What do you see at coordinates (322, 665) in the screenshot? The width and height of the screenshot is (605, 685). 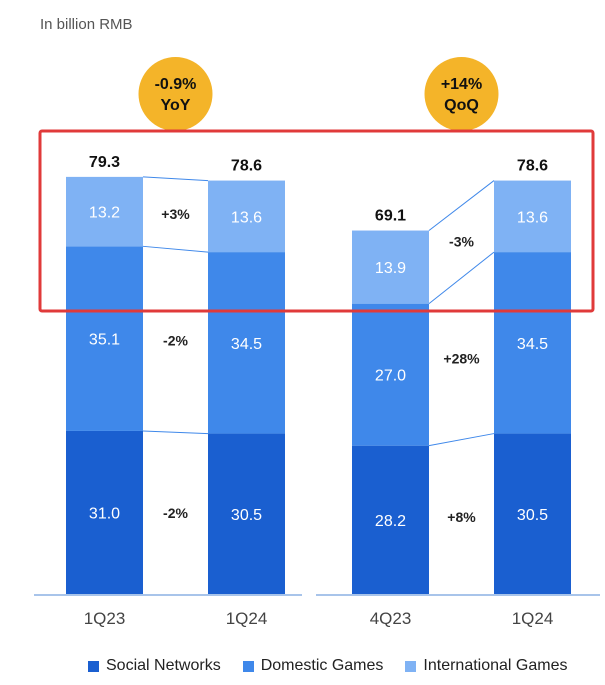 I see `legend-label-domestic-games: Domestic Games` at bounding box center [322, 665].